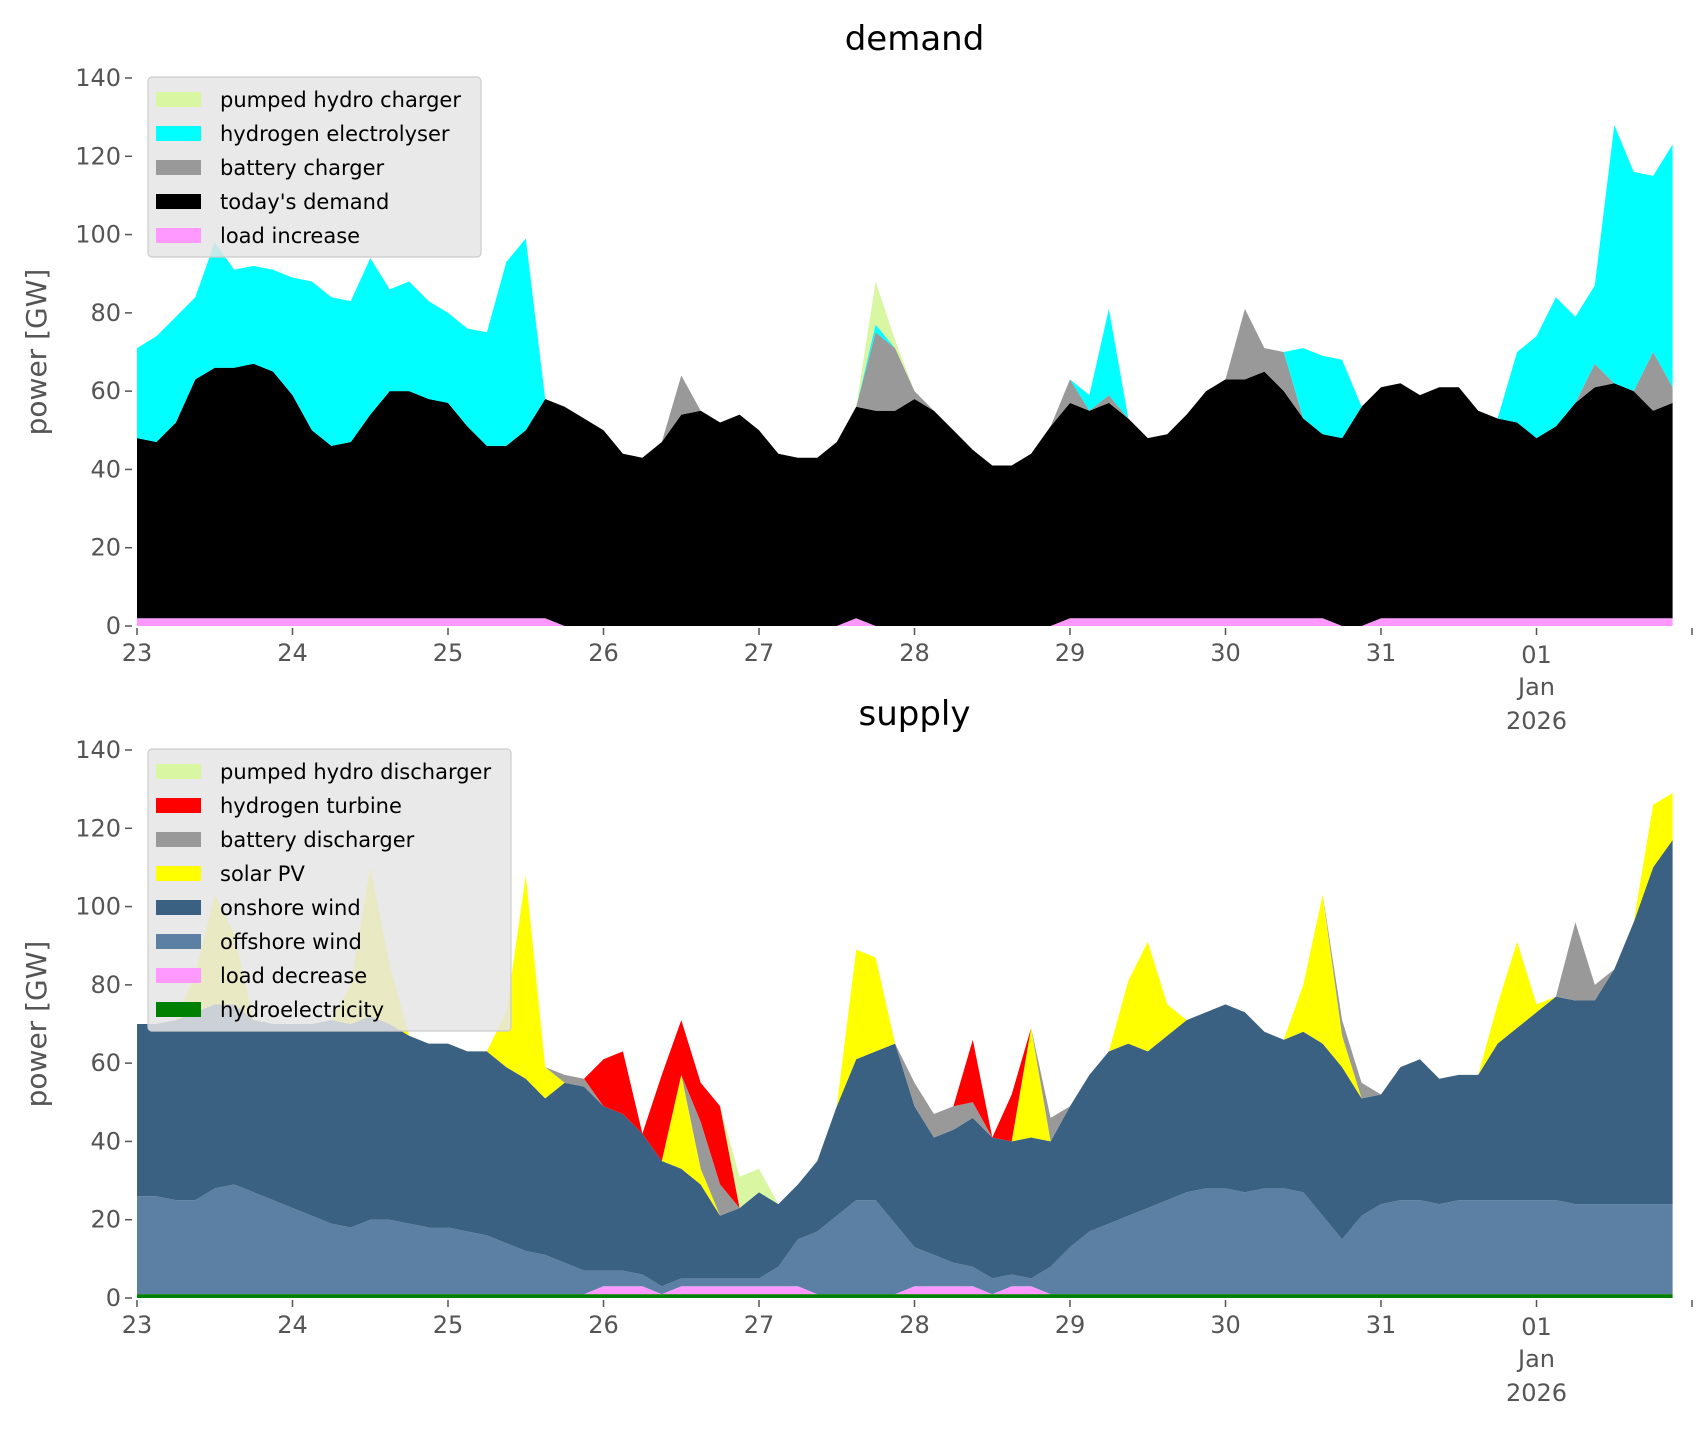  What do you see at coordinates (293, 976) in the screenshot?
I see `legend-label: load decrease` at bounding box center [293, 976].